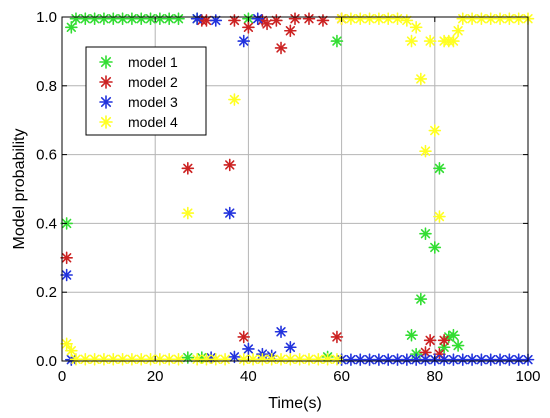 The width and height of the screenshot is (550, 418). I want to click on legend: model 1 model 2 model 3 model 4, so click(146, 91).